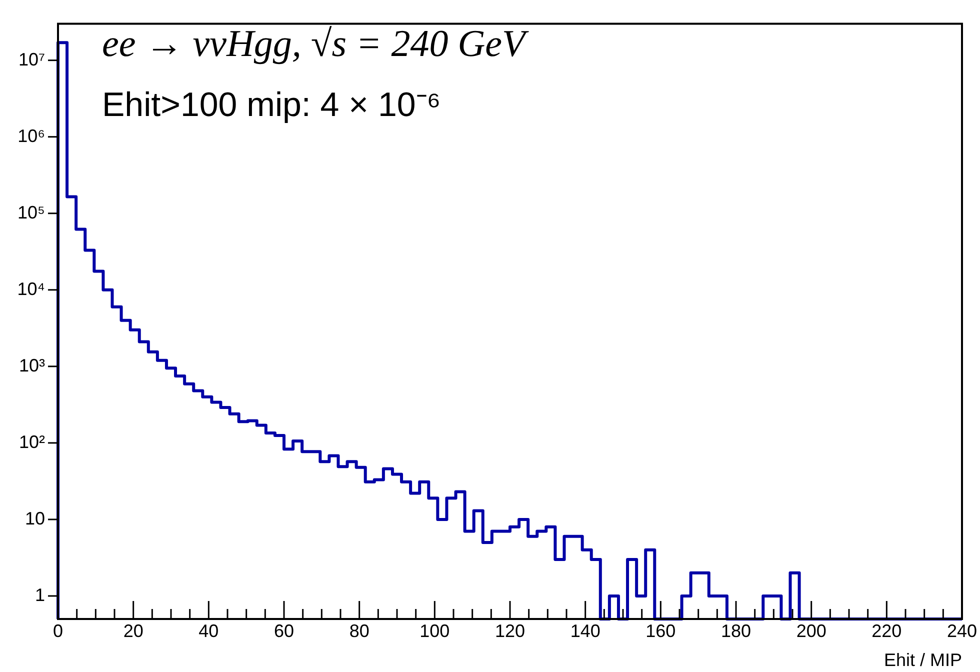  Describe the element at coordinates (39, 594) in the screenshot. I see `y-tick-label: 1` at that location.